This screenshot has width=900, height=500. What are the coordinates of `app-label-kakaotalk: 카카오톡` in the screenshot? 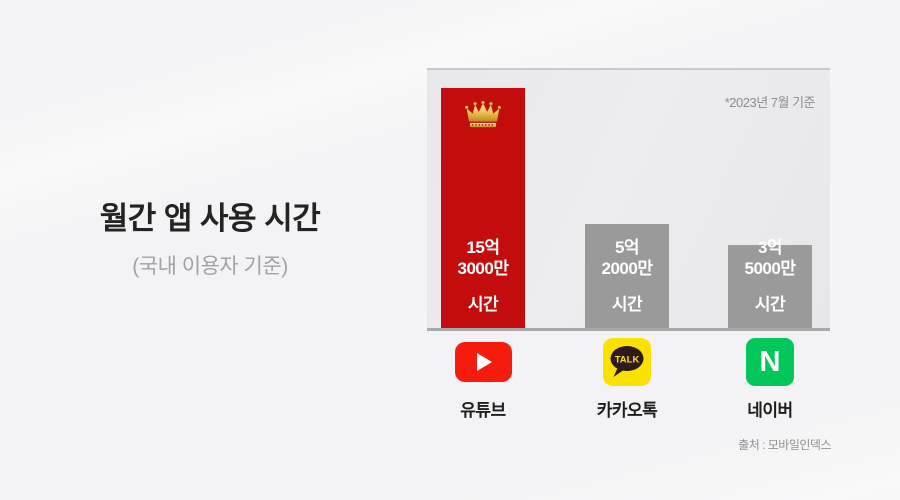 It's located at (627, 410).